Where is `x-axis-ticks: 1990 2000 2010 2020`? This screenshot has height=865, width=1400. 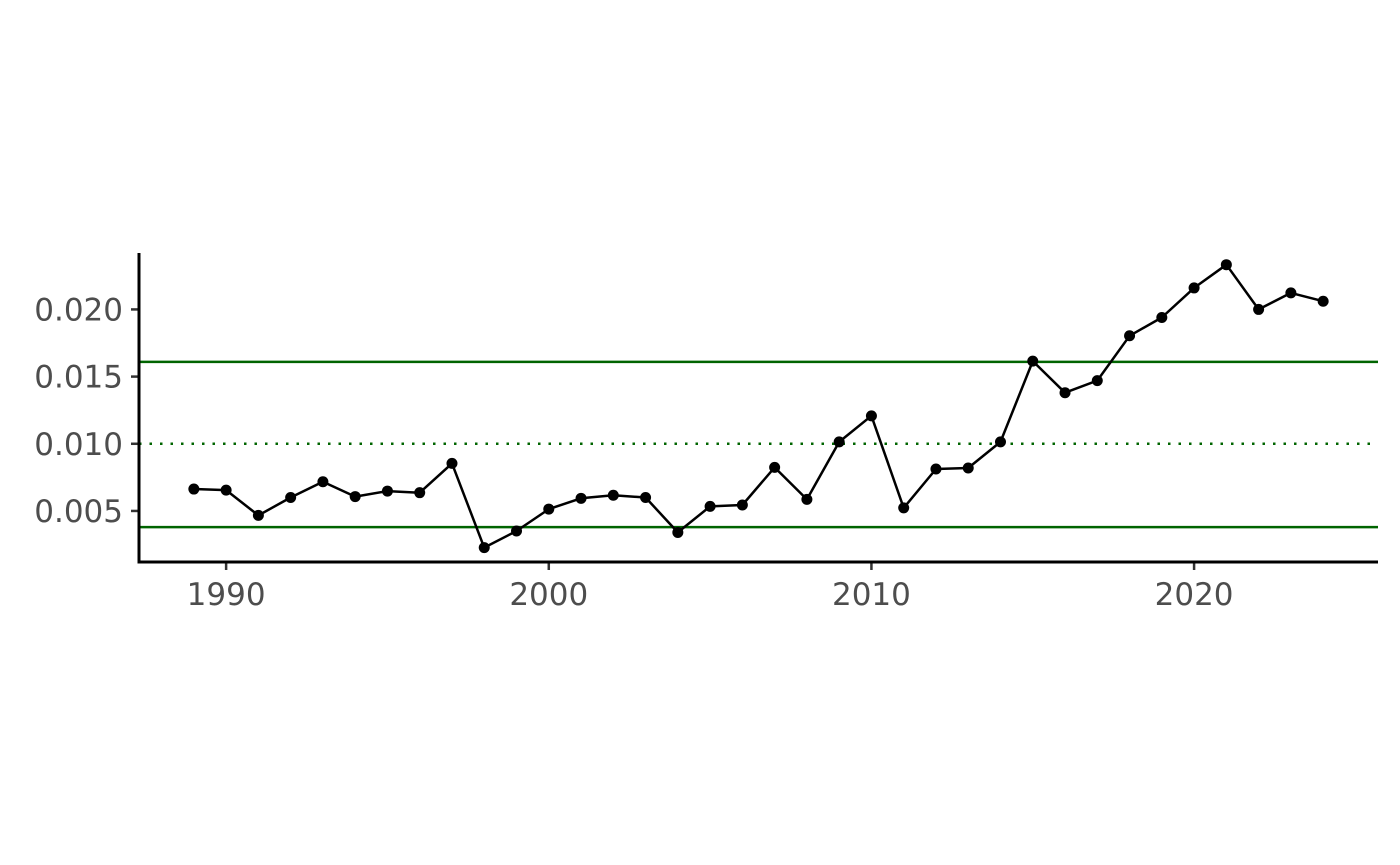
x-axis-ticks: 1990 2000 2010 2020 is located at coordinates (710, 587).